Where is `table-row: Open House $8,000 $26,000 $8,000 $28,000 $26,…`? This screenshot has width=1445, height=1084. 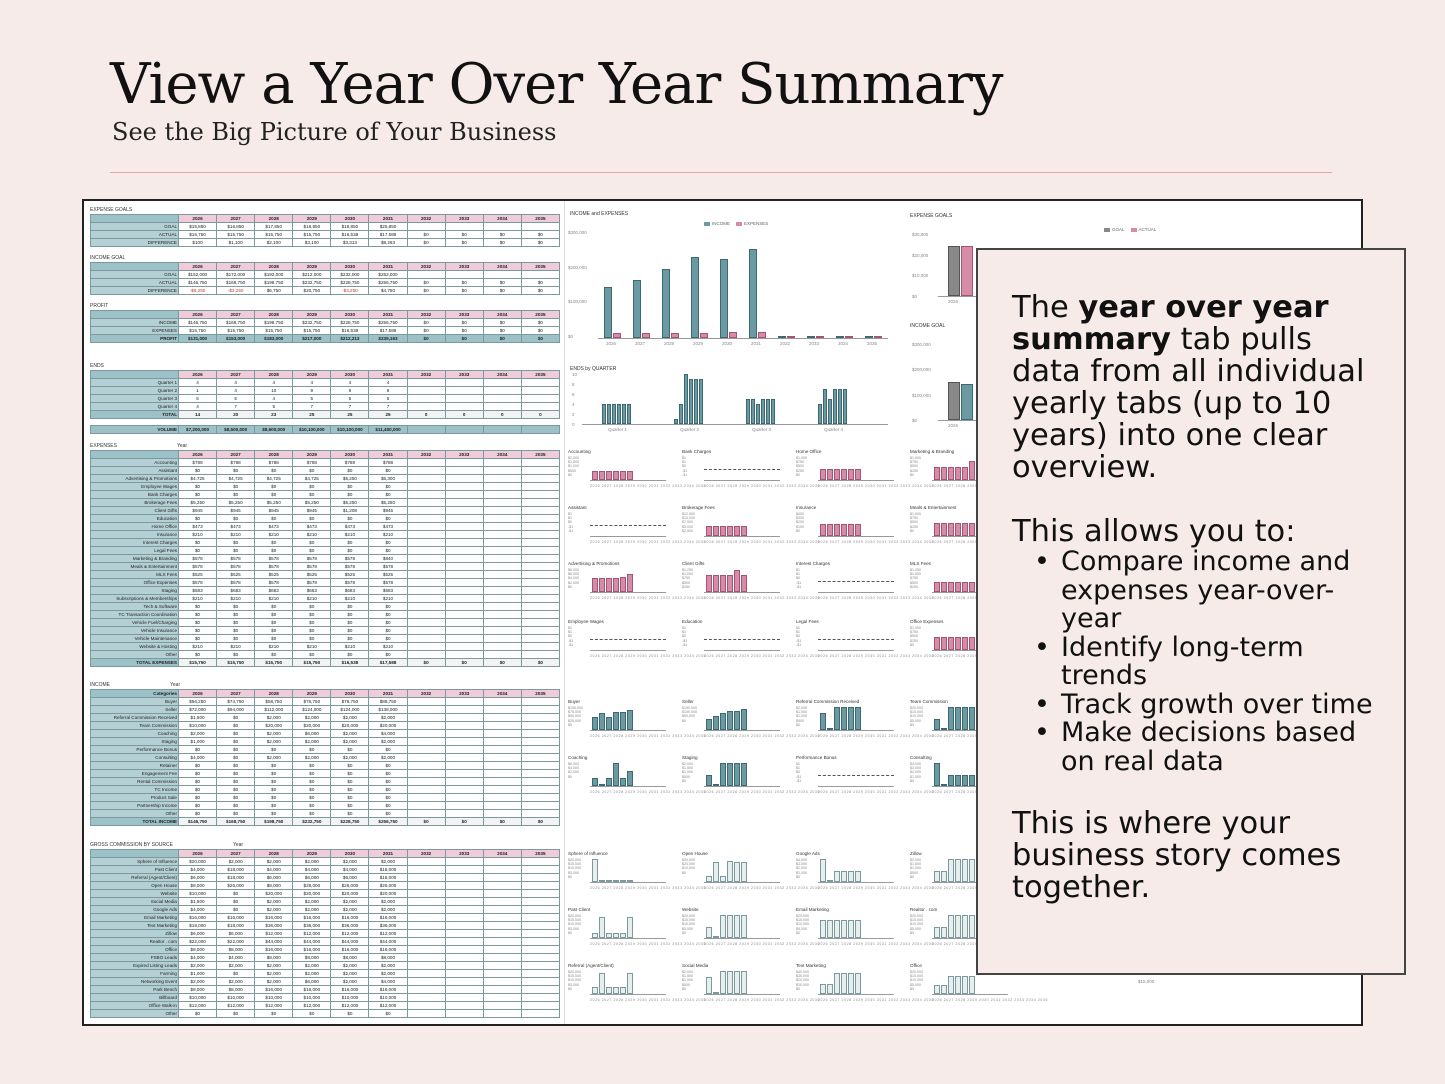 table-row: Open House $8,000 $26,000 $8,000 $28,000 $26,… is located at coordinates (325, 885).